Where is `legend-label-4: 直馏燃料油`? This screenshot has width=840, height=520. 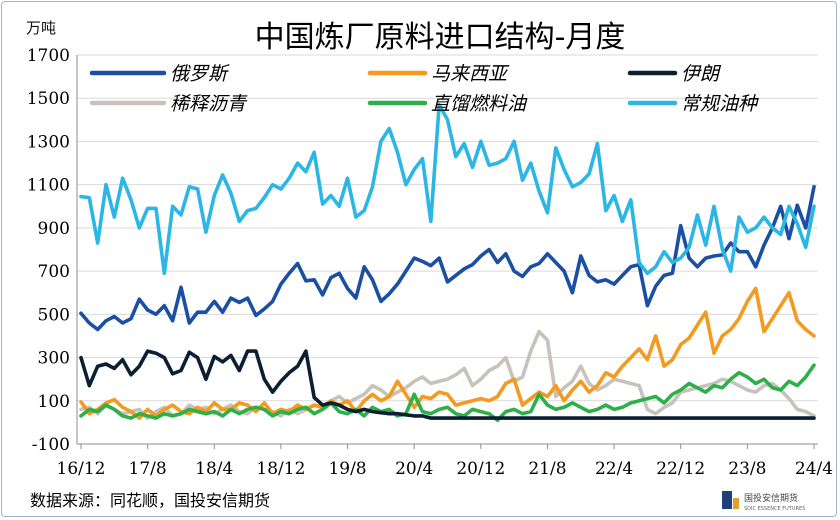 legend-label-4: 直馏燃料油 is located at coordinates (479, 104).